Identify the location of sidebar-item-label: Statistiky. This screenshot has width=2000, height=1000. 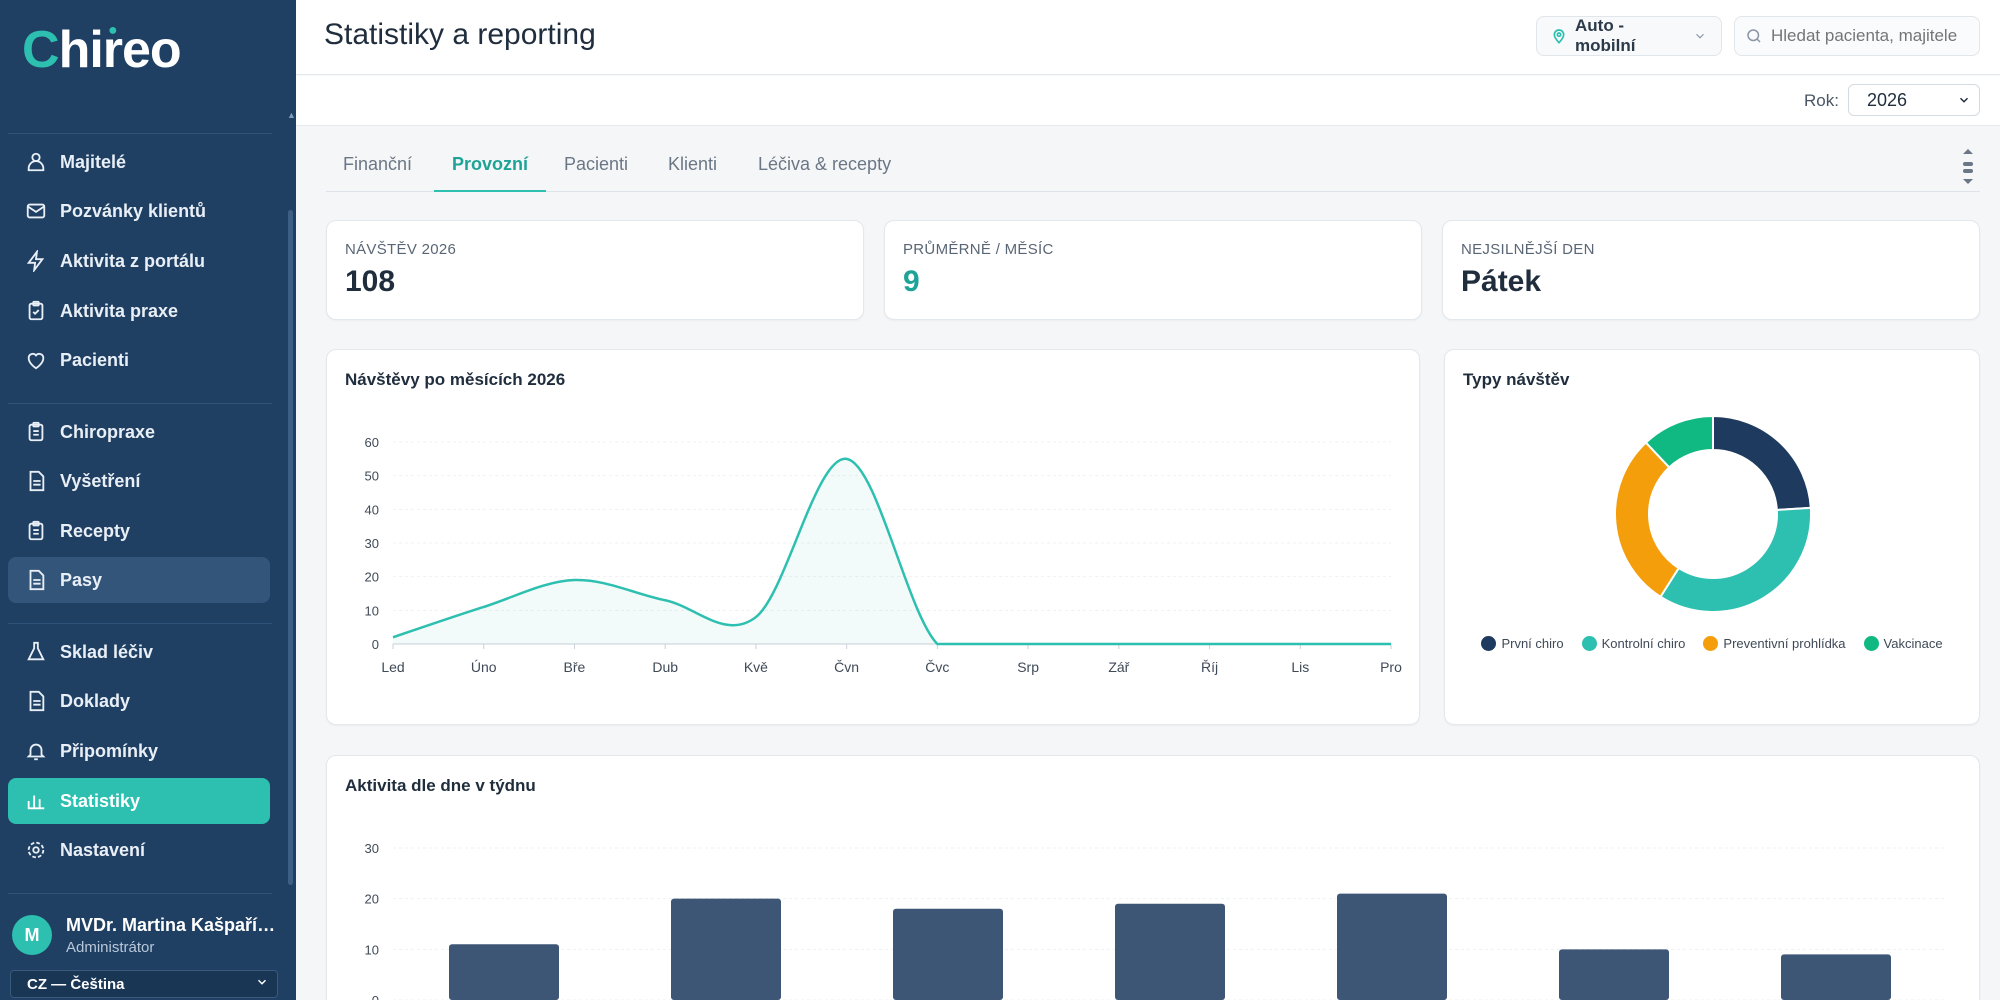
(100, 800).